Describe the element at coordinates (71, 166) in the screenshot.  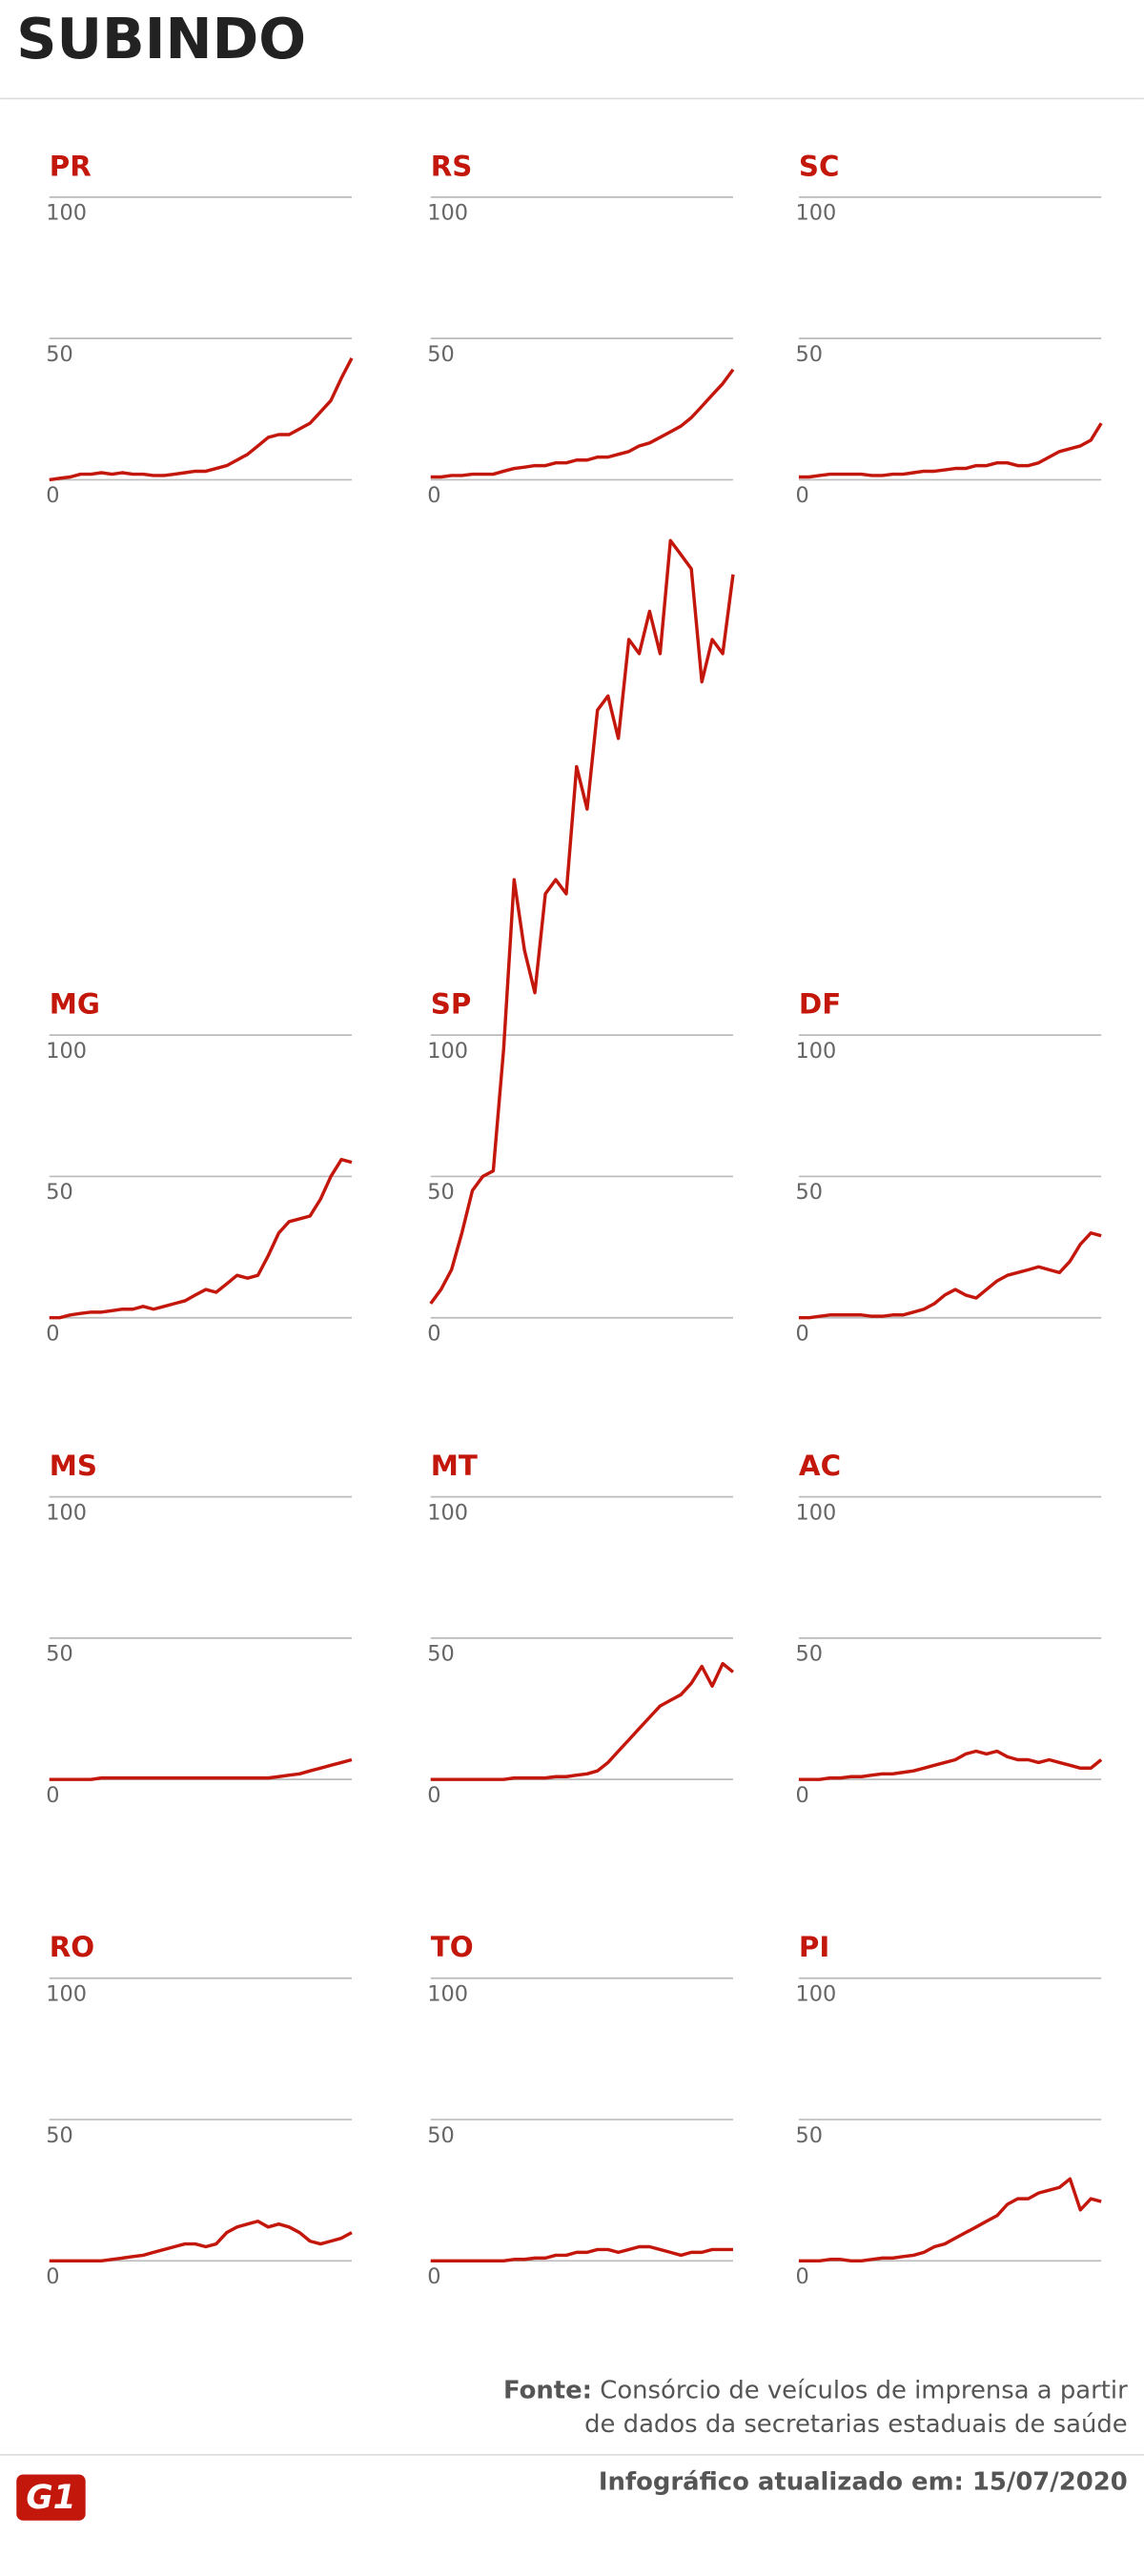
I see `panel-title: PR` at that location.